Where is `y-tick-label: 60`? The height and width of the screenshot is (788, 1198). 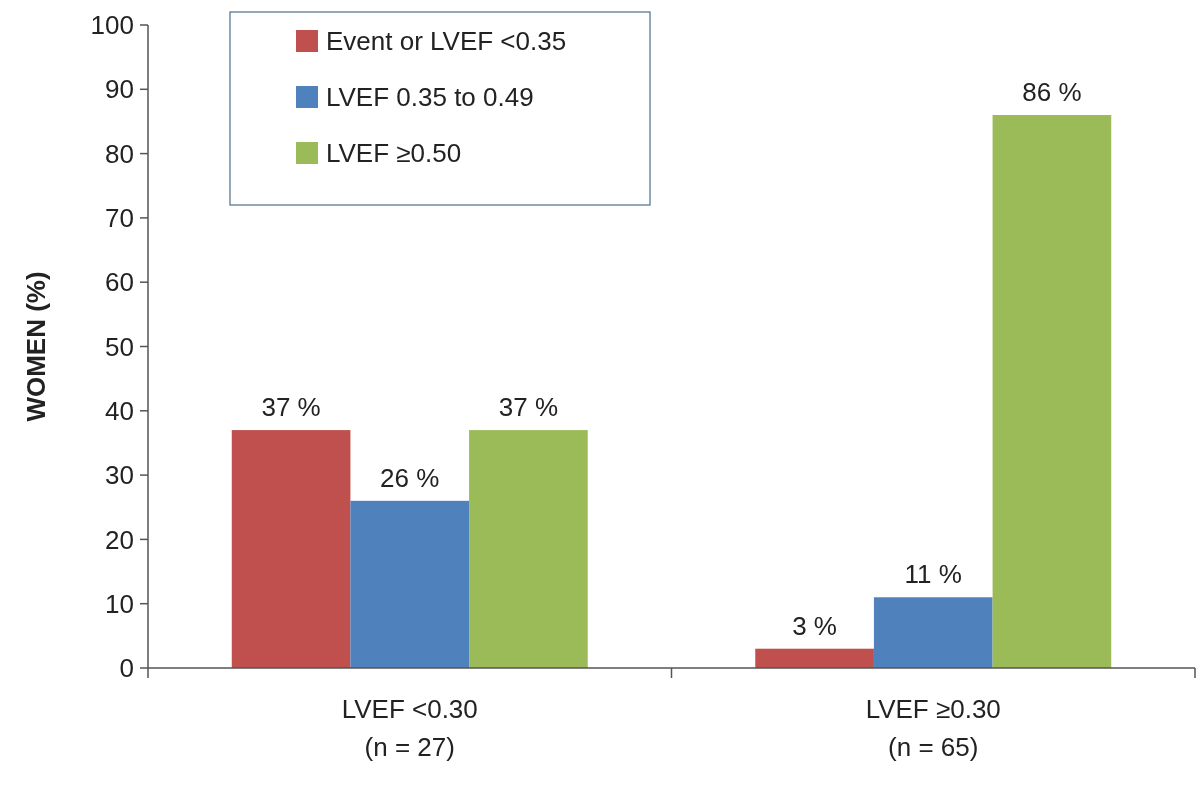
y-tick-label: 60 is located at coordinates (119, 282).